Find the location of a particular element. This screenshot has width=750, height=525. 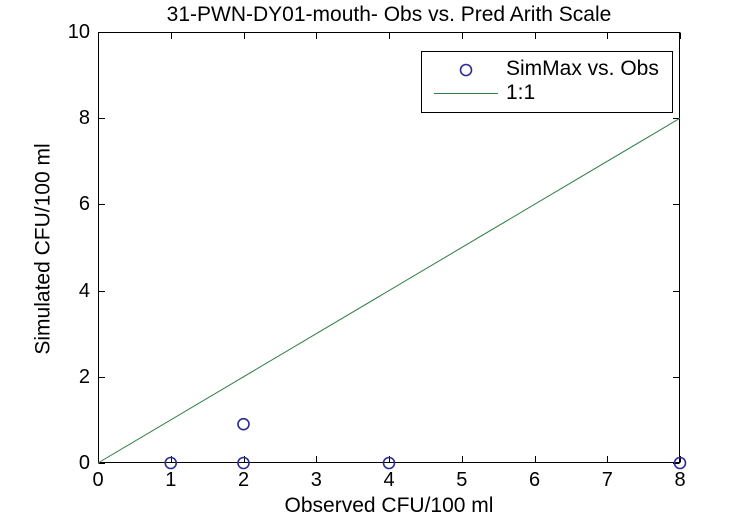

x-axis-label: Observed CFU/100 ml is located at coordinates (389, 505).